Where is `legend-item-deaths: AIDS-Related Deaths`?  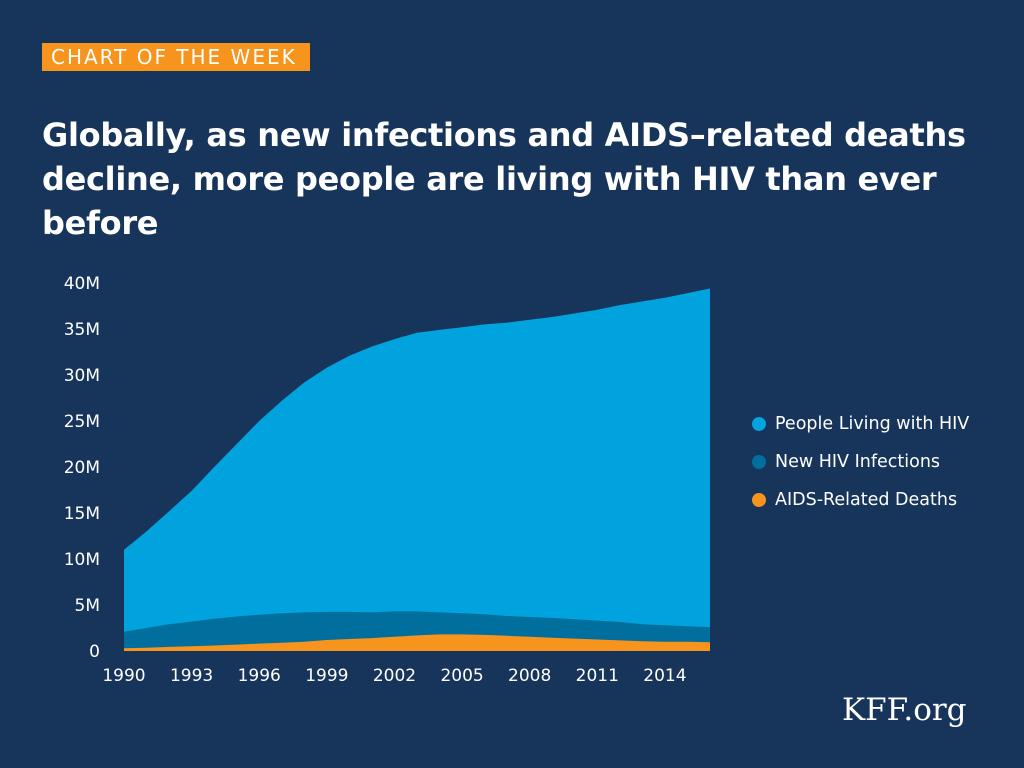
legend-item-deaths: AIDS-Related Deaths is located at coordinates (860, 500).